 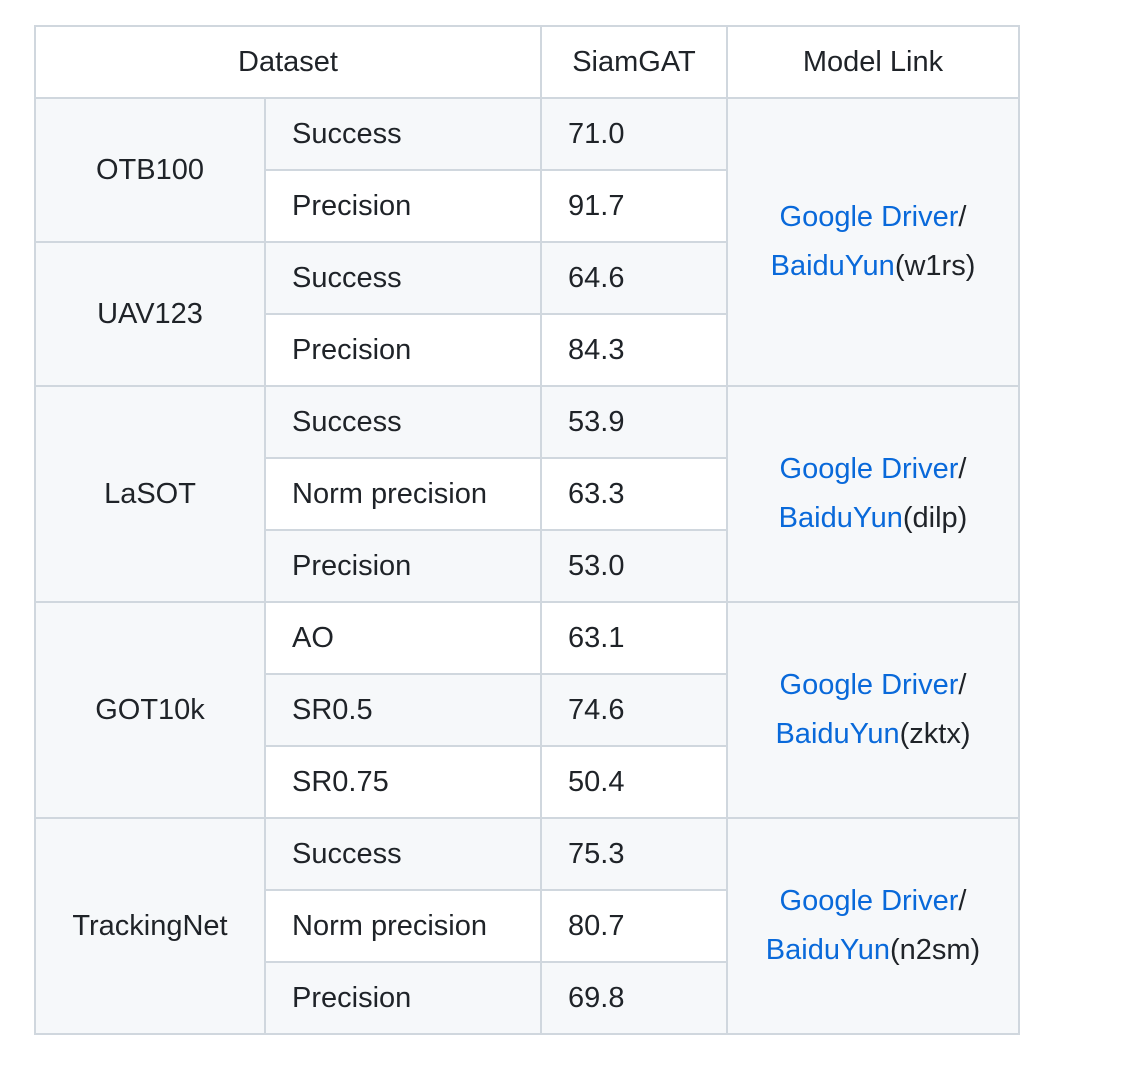 What do you see at coordinates (634, 134) in the screenshot?
I see `value-cell: 71.0` at bounding box center [634, 134].